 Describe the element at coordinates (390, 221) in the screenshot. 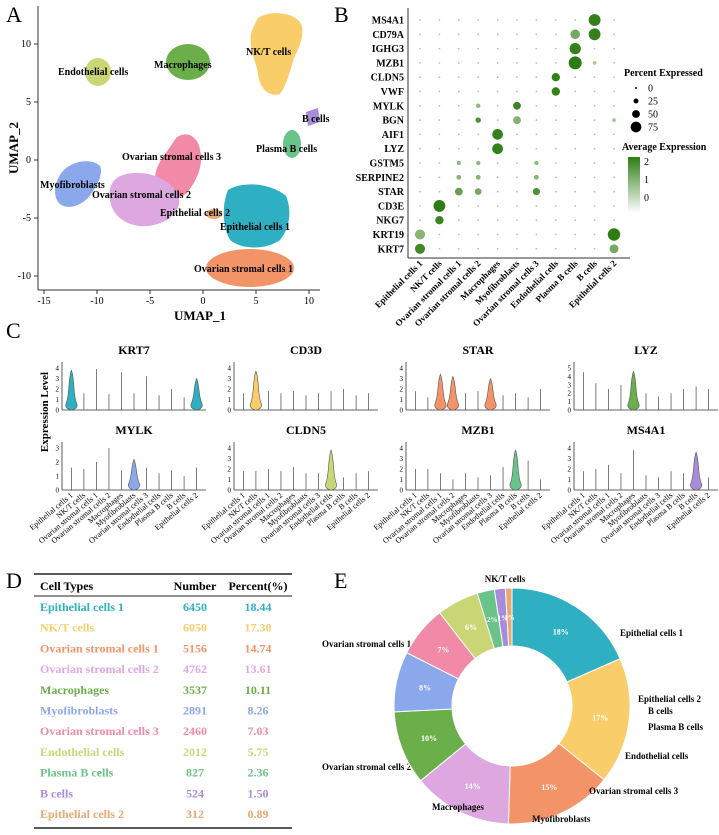

I see `dotplot-gene-label: NKG7` at that location.